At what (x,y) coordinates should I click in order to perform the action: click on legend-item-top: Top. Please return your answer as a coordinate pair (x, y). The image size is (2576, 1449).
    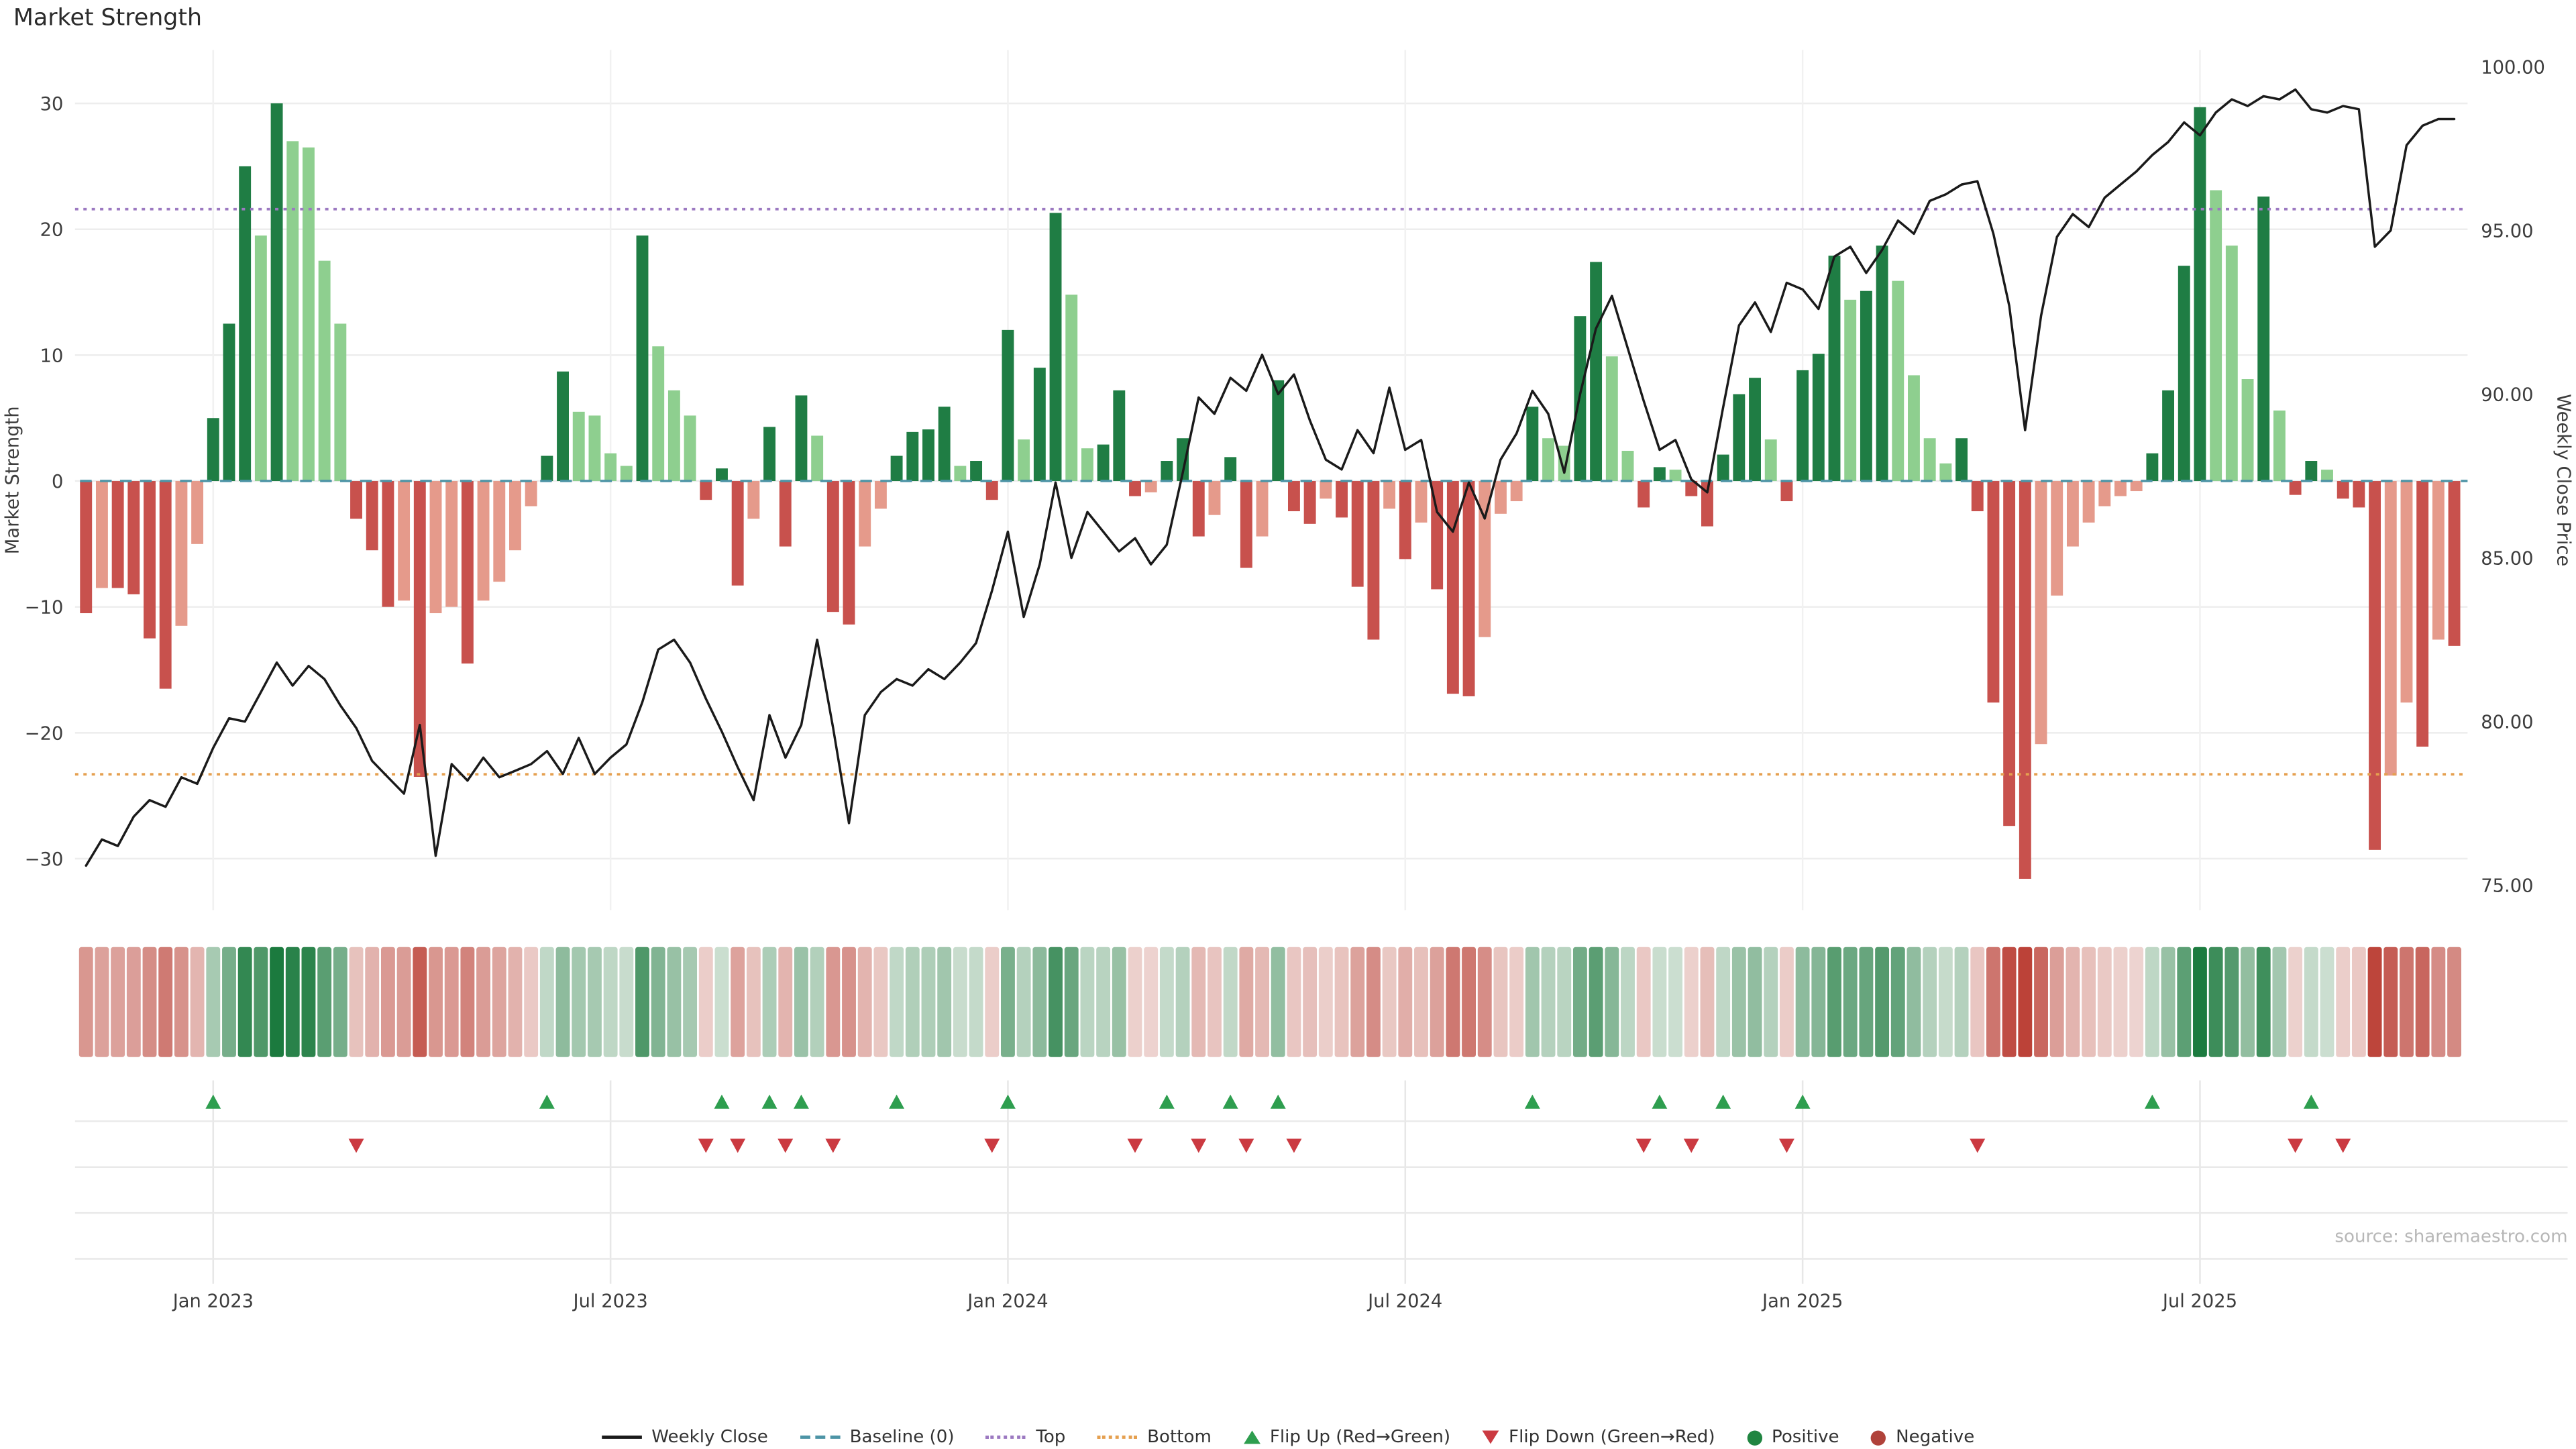
    Looking at the image, I should click on (1025, 1437).